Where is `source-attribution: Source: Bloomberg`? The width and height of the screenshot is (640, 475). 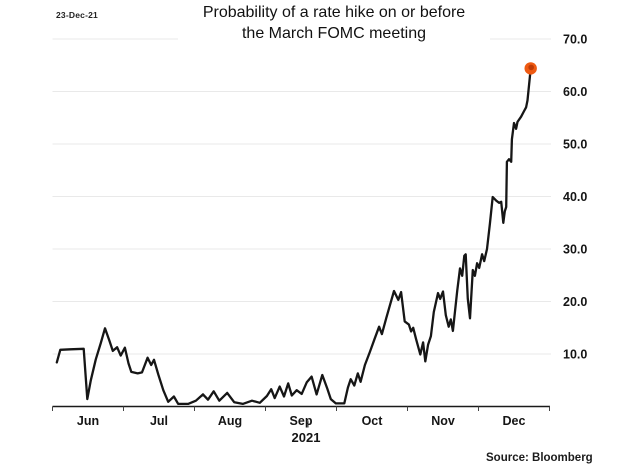
source-attribution: Source: Bloomberg is located at coordinates (539, 458).